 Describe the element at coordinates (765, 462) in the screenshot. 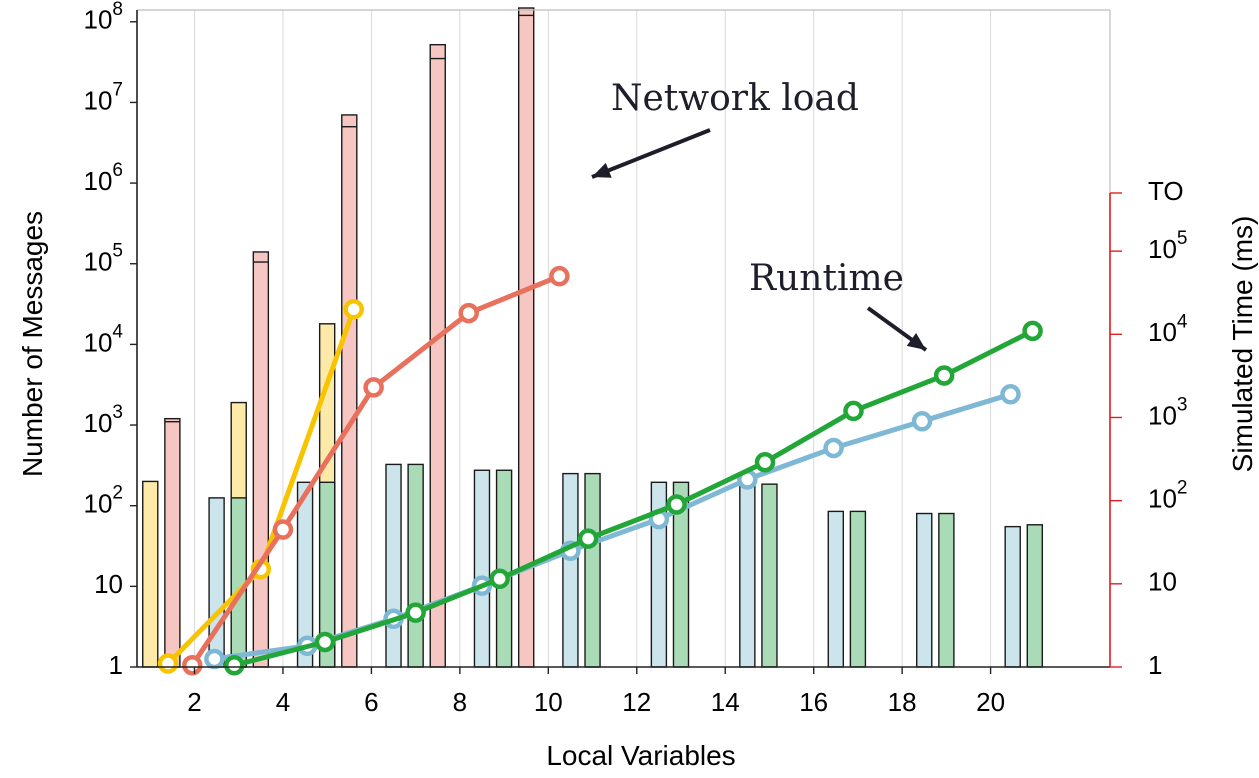

I see `point-green-14.9` at that location.